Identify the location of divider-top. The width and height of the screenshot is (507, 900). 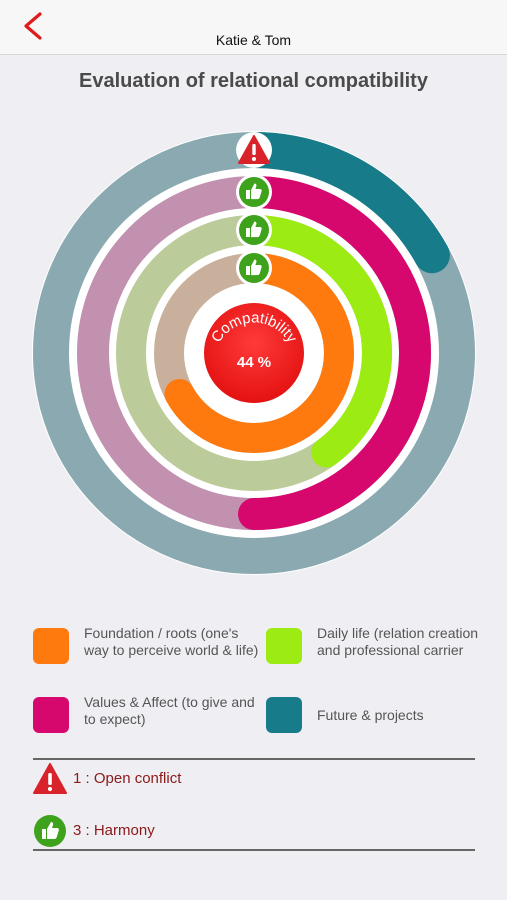
(254, 759).